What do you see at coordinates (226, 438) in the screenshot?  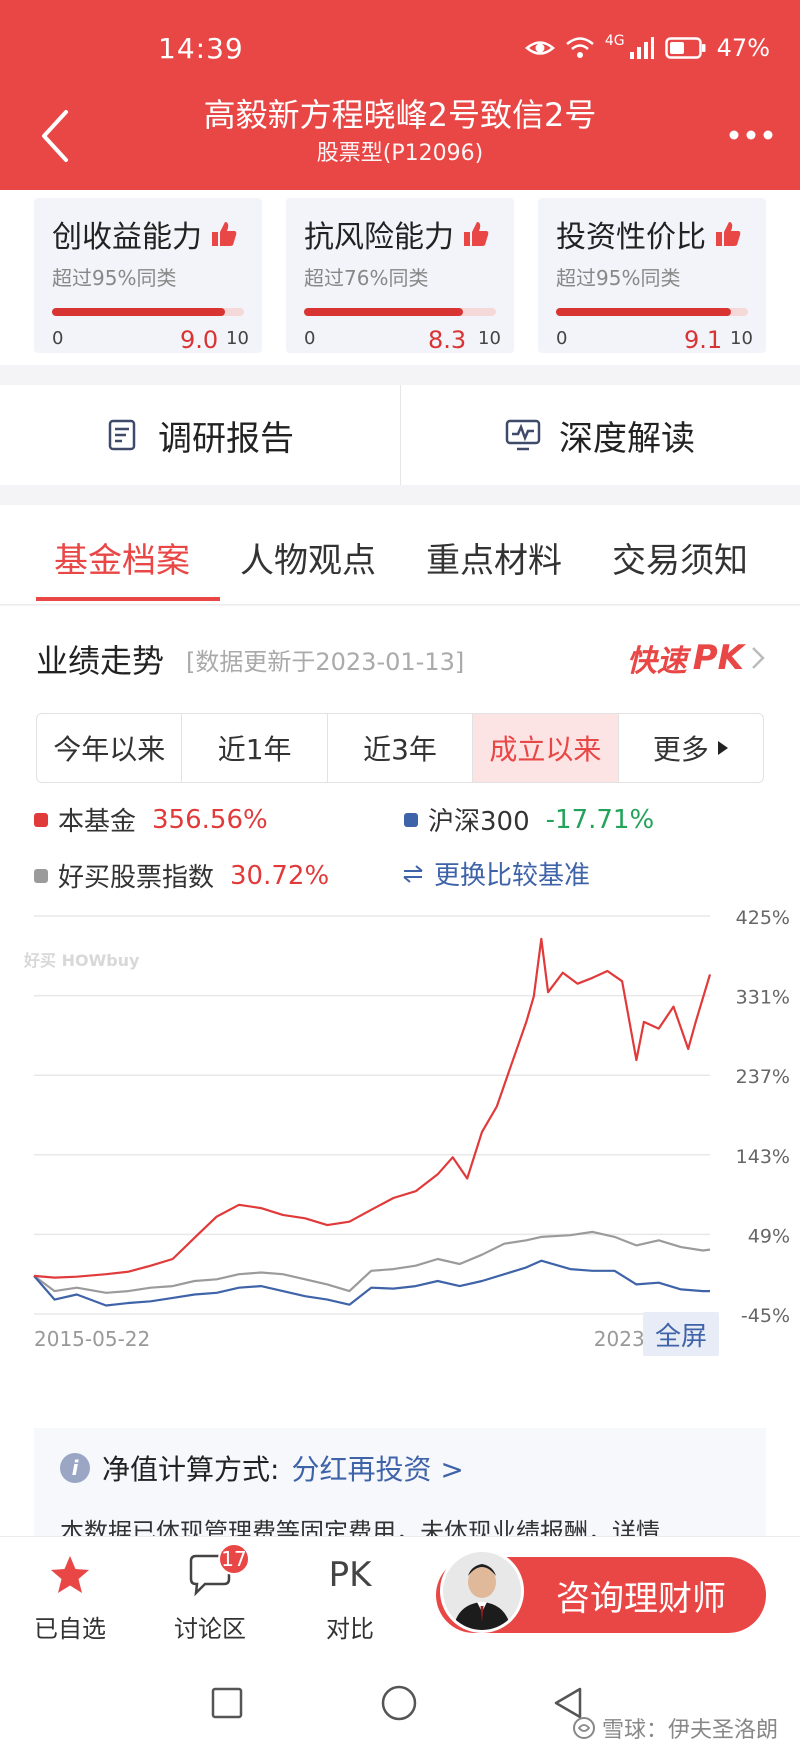 I see `research-report-label: 调研报告` at bounding box center [226, 438].